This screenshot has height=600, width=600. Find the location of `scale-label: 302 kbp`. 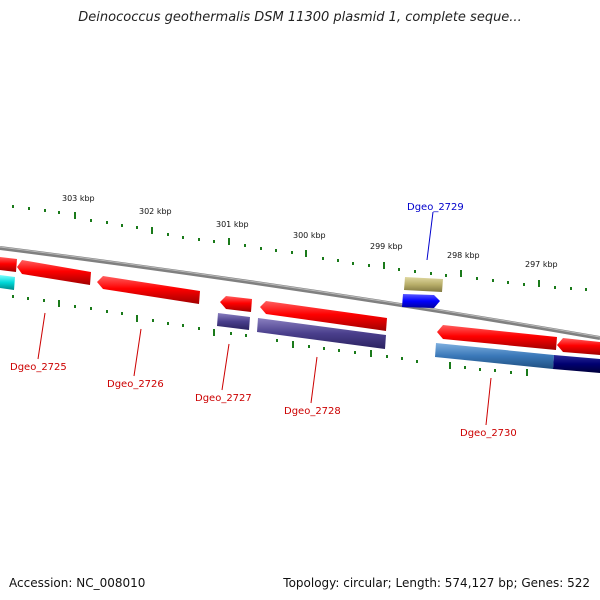

scale-label: 302 kbp is located at coordinates (155, 211).